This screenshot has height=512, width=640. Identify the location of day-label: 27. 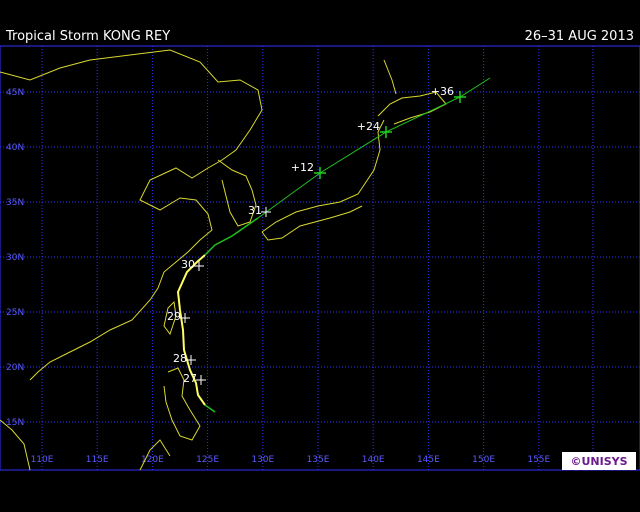
(190, 378).